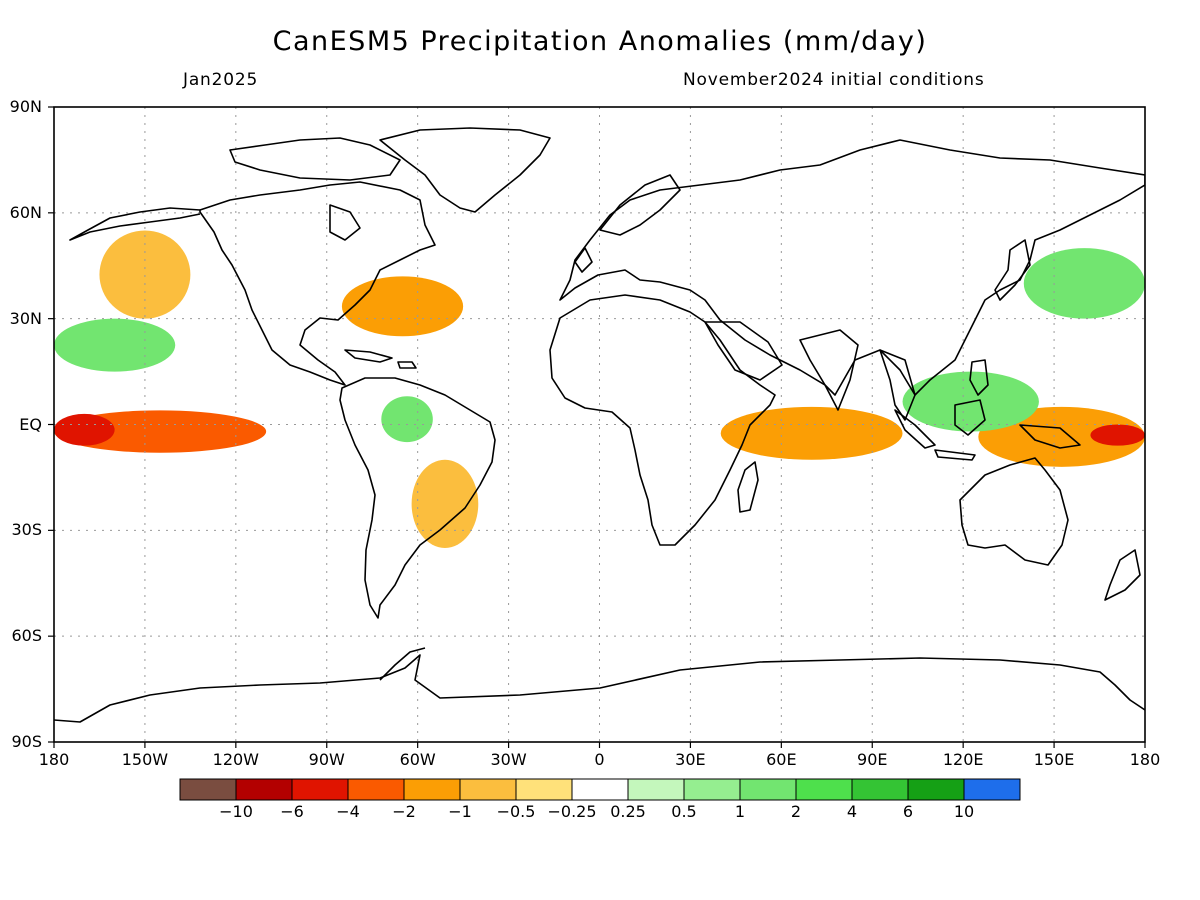 The width and height of the screenshot is (1200, 900). Describe the element at coordinates (326, 759) in the screenshot. I see `lon-label: 90W` at that location.